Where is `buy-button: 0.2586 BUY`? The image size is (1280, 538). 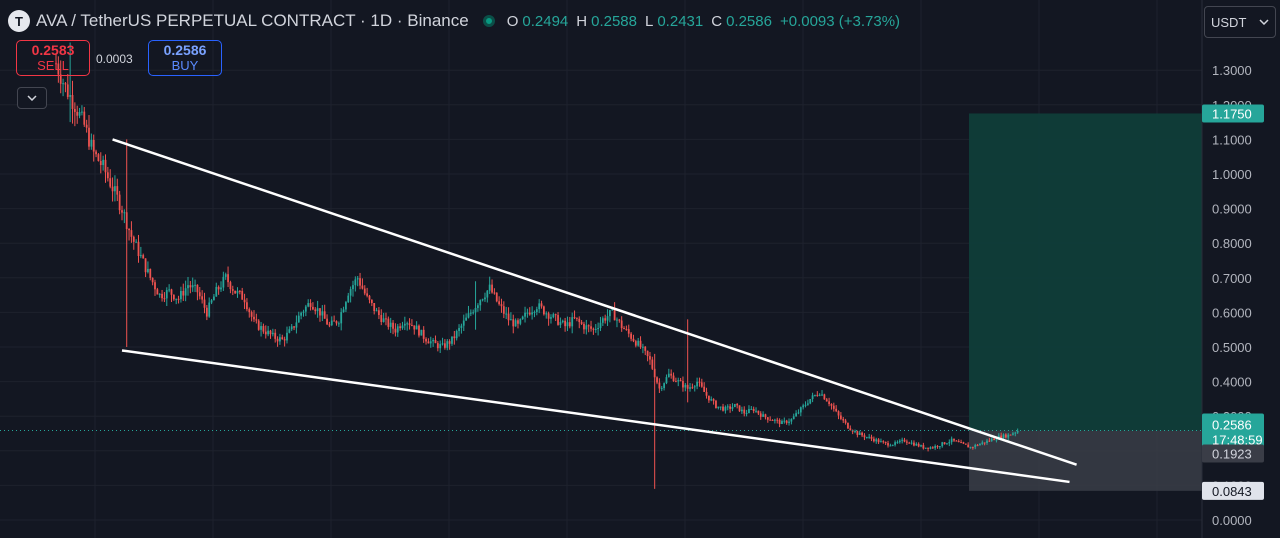
buy-button: 0.2586 BUY is located at coordinates (185, 58).